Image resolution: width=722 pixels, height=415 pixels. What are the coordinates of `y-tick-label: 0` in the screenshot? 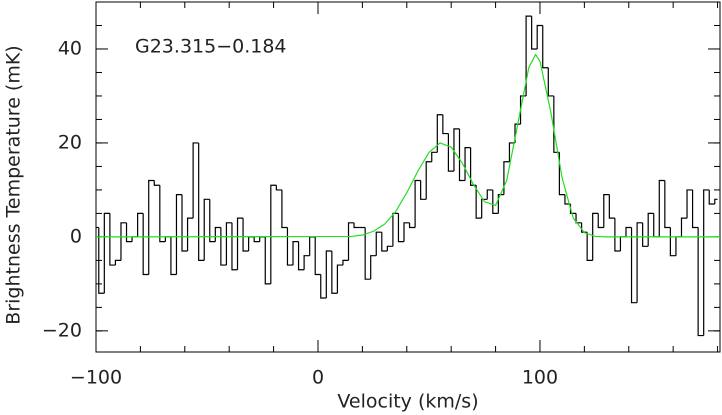 It's located at (76, 236).